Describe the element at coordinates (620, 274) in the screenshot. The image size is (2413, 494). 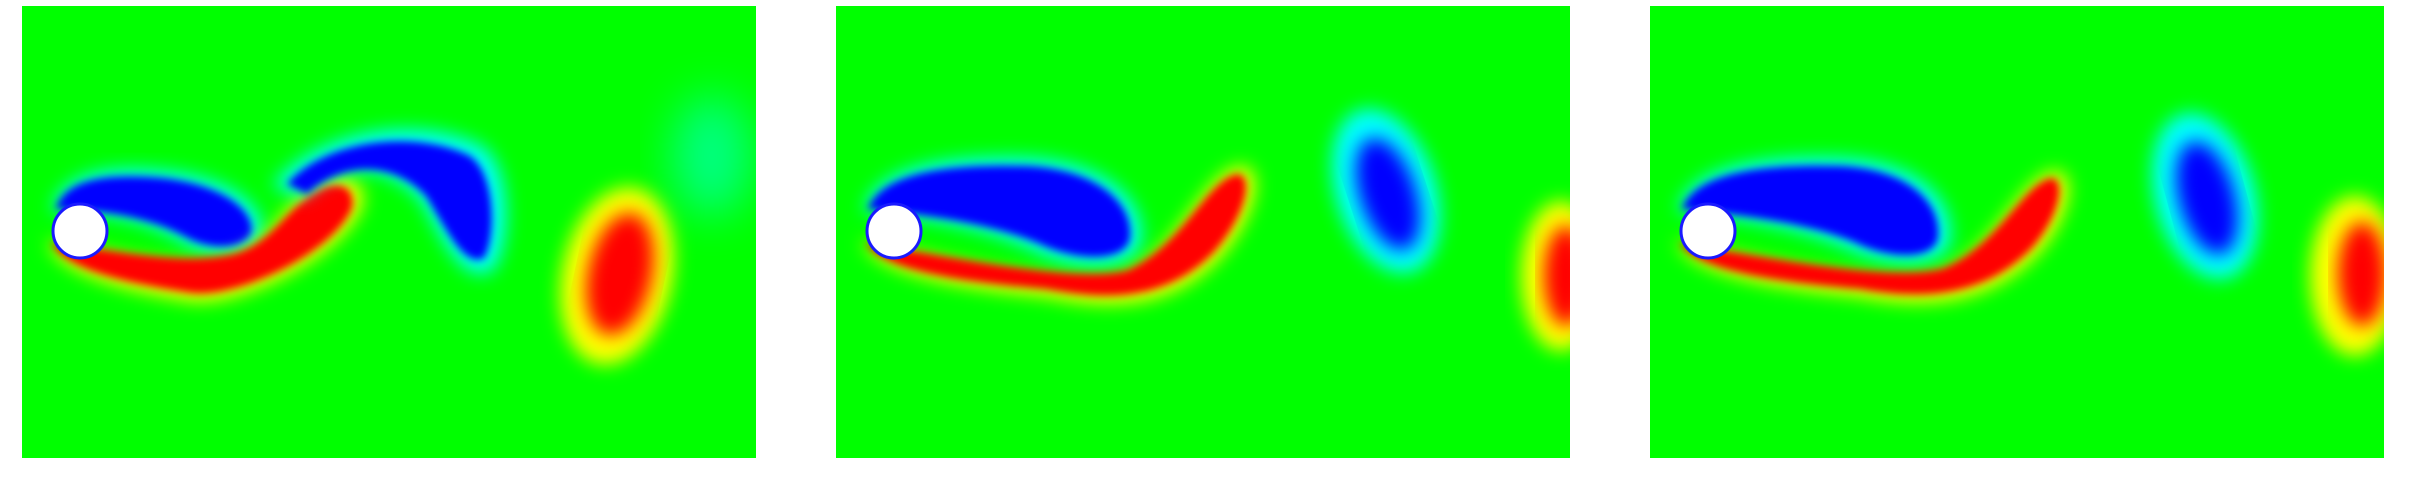
I see `shed-vortex-positive` at that location.